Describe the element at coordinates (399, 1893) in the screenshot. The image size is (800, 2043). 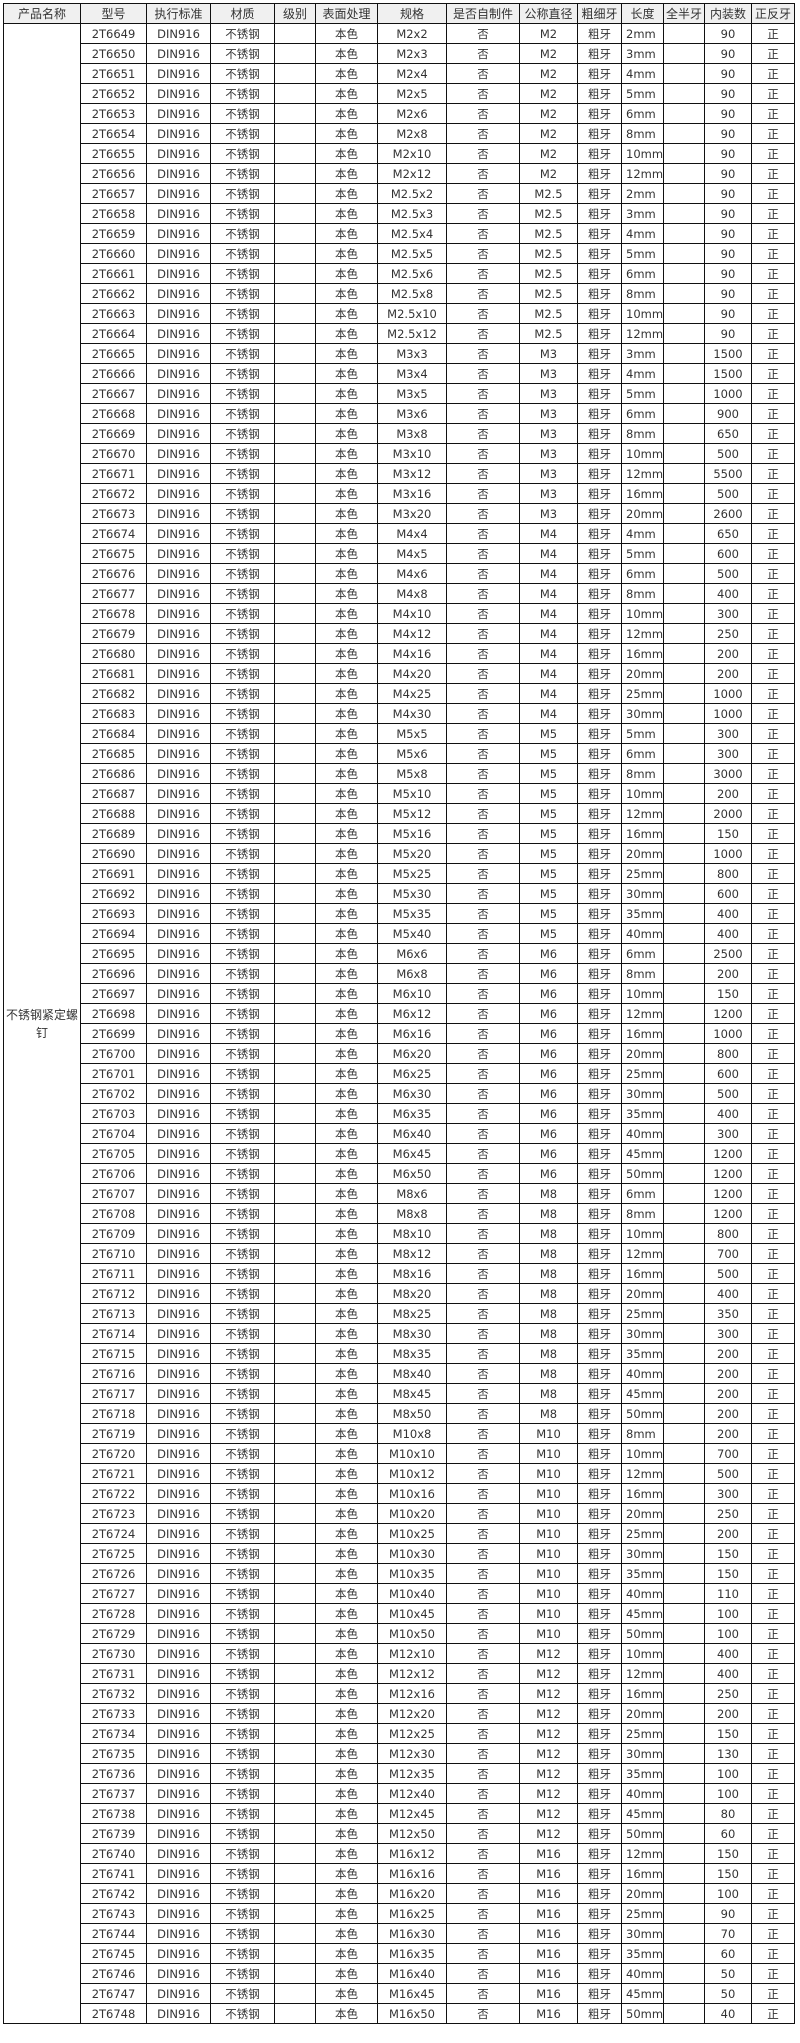
I see `table-row: 2T6742 DIN916 不锈钢 本色 M16x20 否 M16 粗牙 20mm 100 正` at that location.